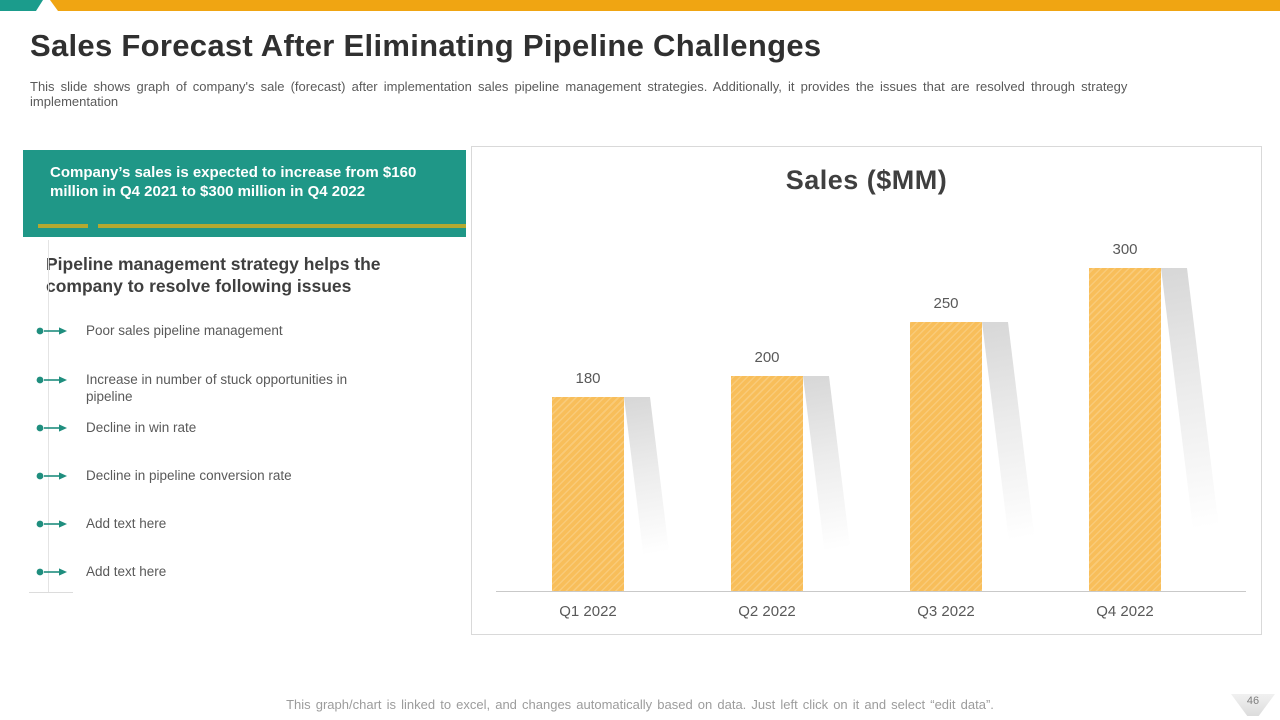 This screenshot has width=1280, height=720. I want to click on x-axis-label: Q4 2022, so click(1125, 611).